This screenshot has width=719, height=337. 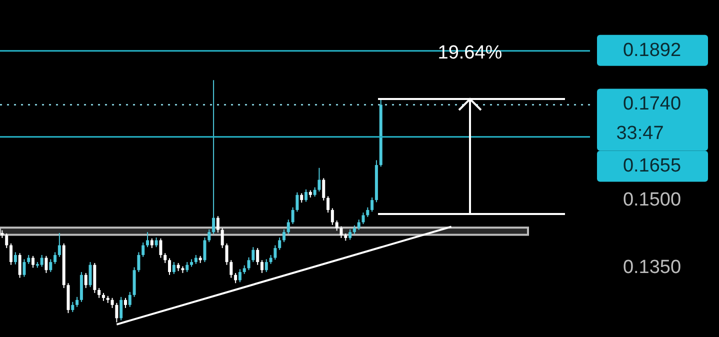 What do you see at coordinates (652, 50) in the screenshot?
I see `ref-line-label: 0.1892` at bounding box center [652, 50].